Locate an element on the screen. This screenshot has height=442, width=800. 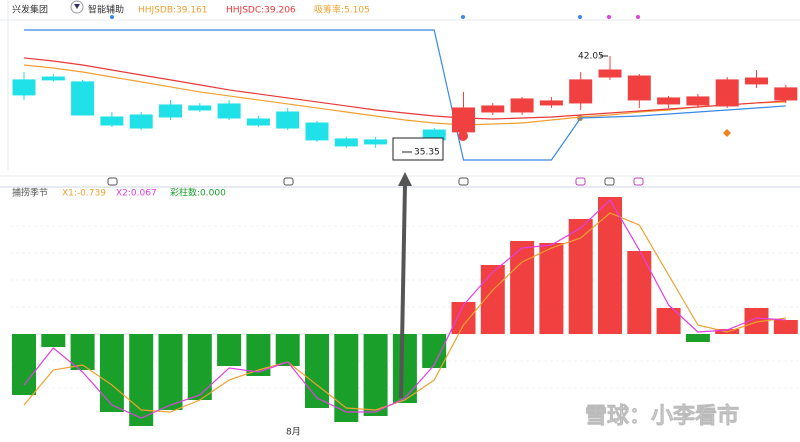
arrow is located at coordinates (405, 285).